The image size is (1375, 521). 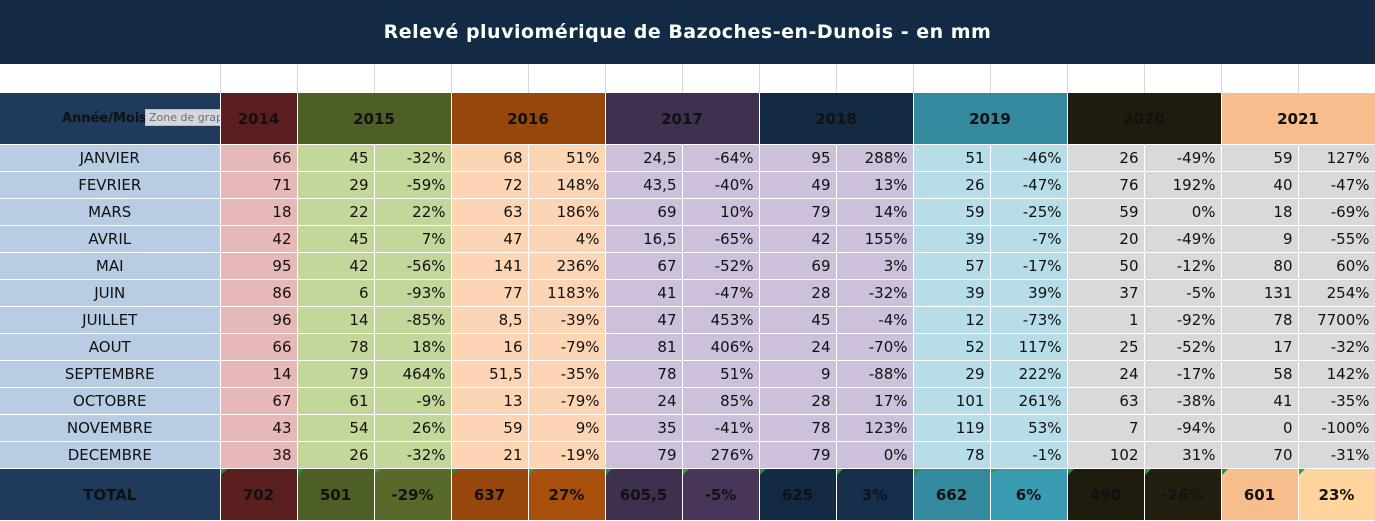 I want to click on rainfall-cell: 28, so click(x=798, y=401).